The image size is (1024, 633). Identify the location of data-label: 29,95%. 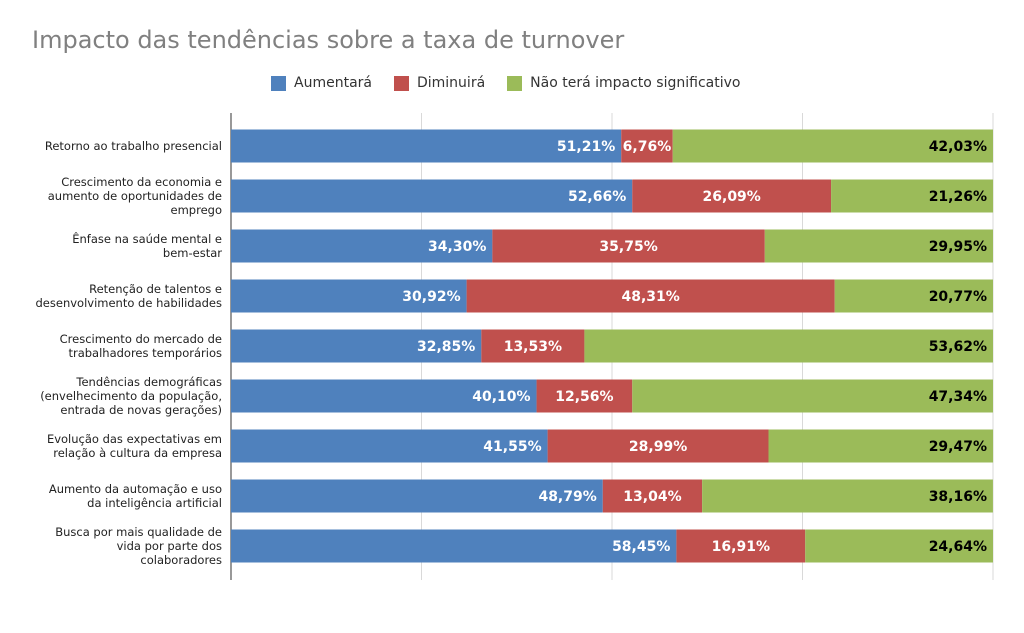
(958, 247).